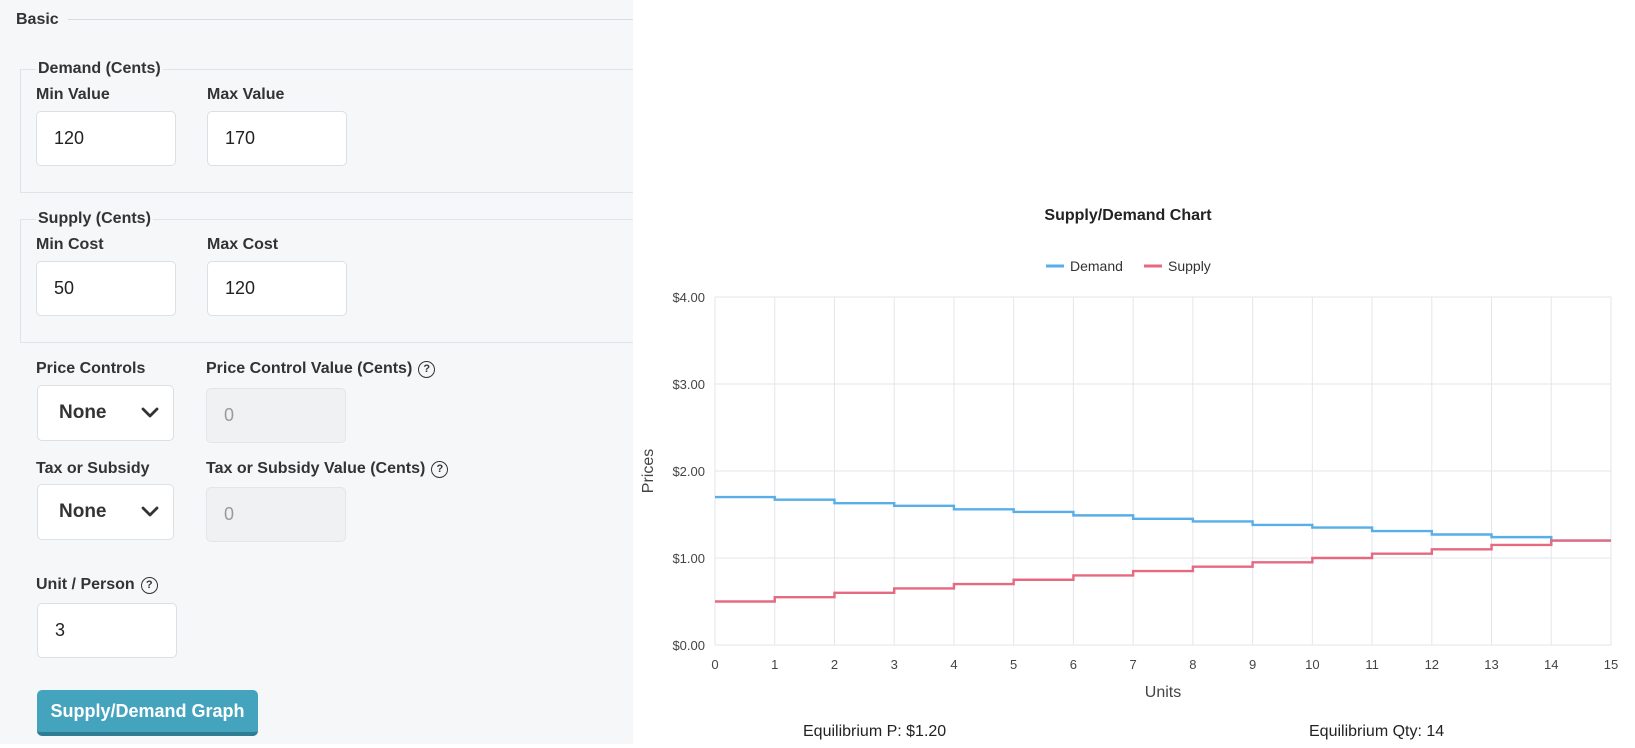 Image resolution: width=1635 pixels, height=748 pixels. I want to click on x-tick-label: 1, so click(774, 664).